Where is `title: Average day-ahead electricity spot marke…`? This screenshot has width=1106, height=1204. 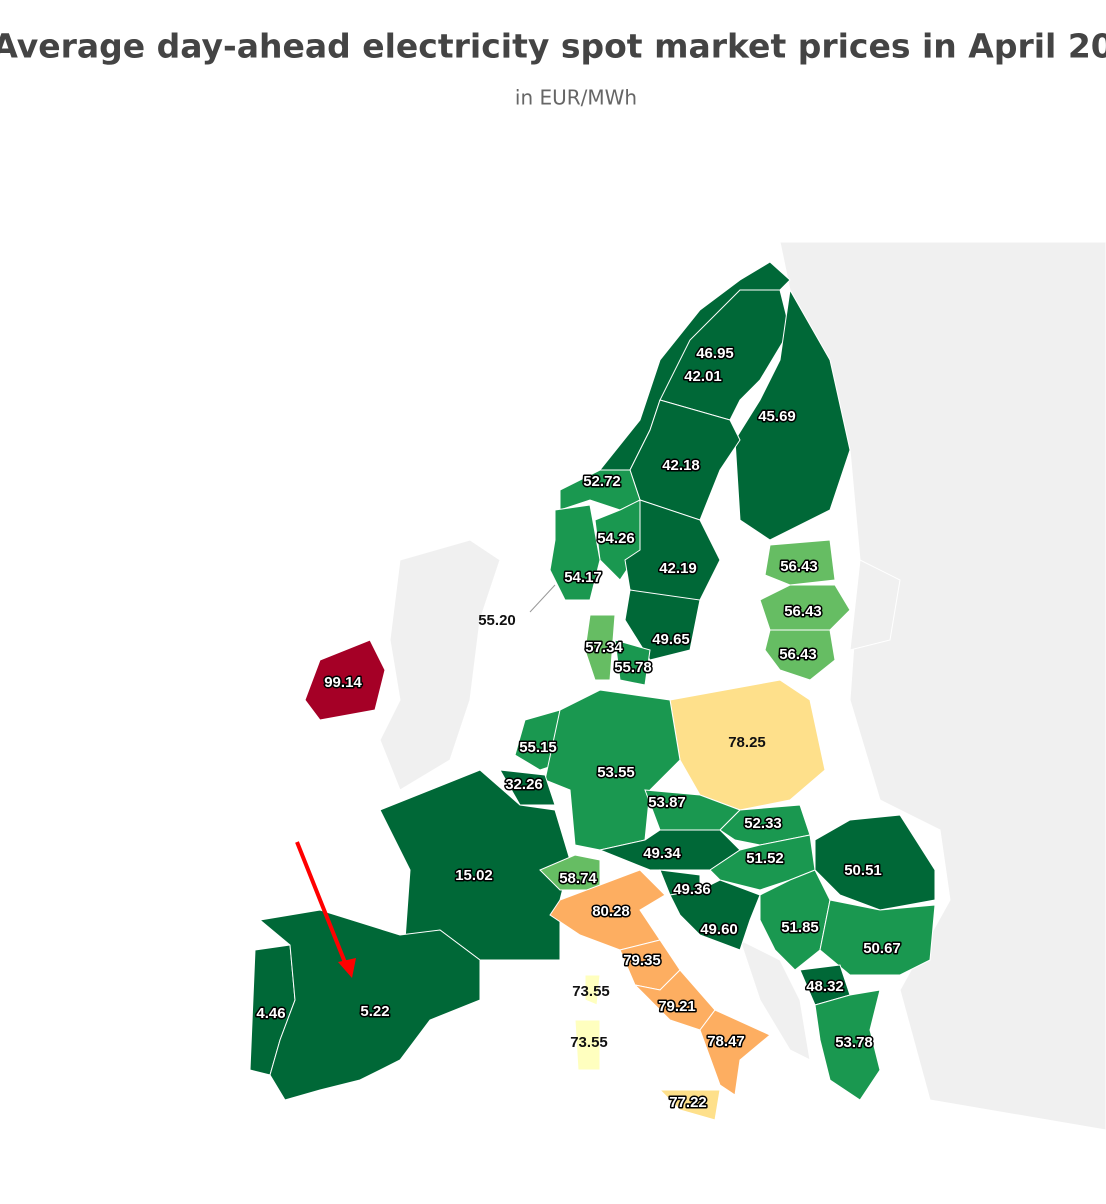 title: Average day-ahead electricity spot marke… is located at coordinates (553, 46).